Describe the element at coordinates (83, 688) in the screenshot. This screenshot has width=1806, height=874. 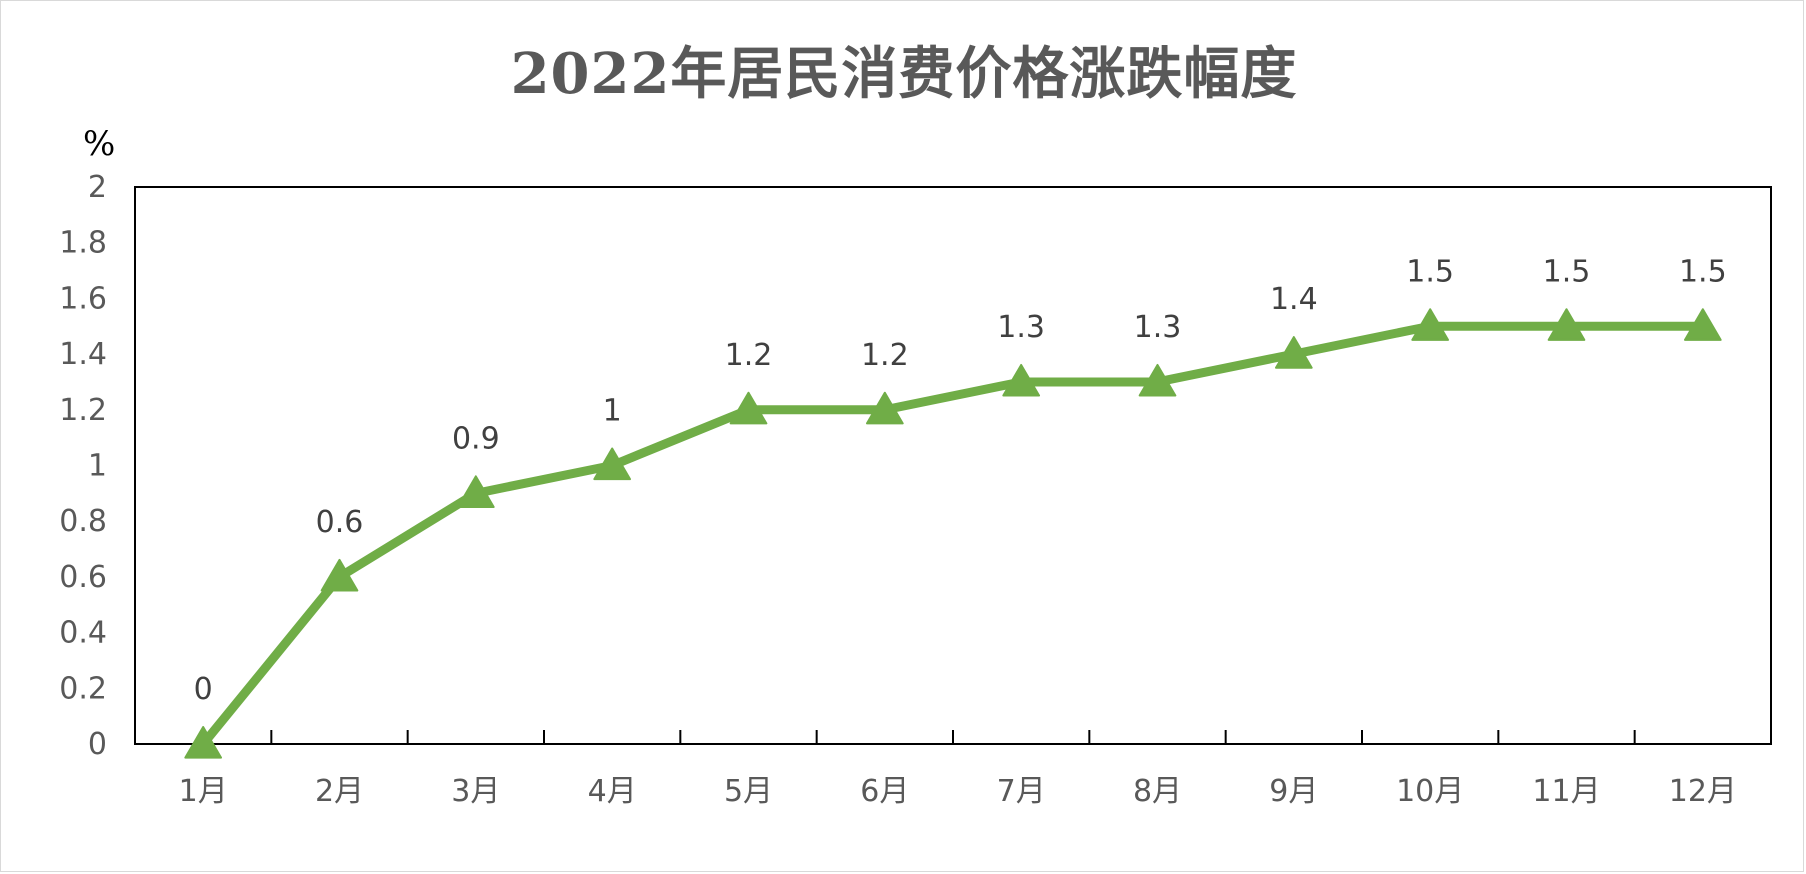
I see `y-tick-label: 0.2` at that location.